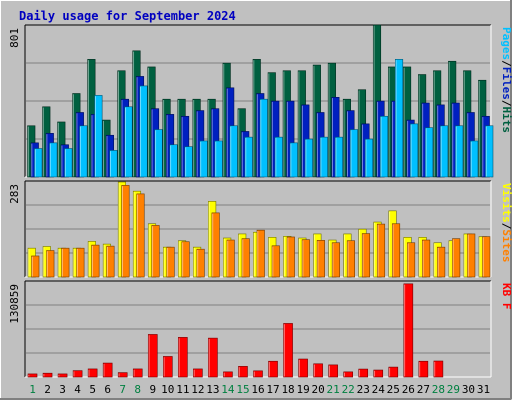  I want to click on legend-item-files: Files, so click(506, 83).